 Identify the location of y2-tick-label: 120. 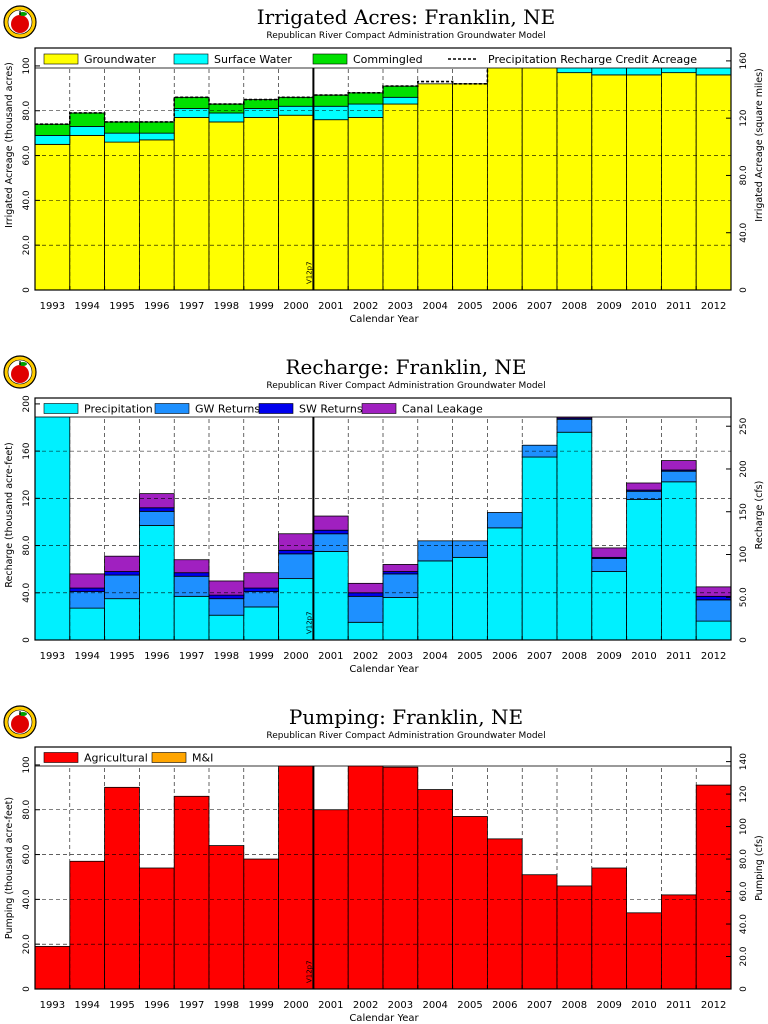
(744, 793).